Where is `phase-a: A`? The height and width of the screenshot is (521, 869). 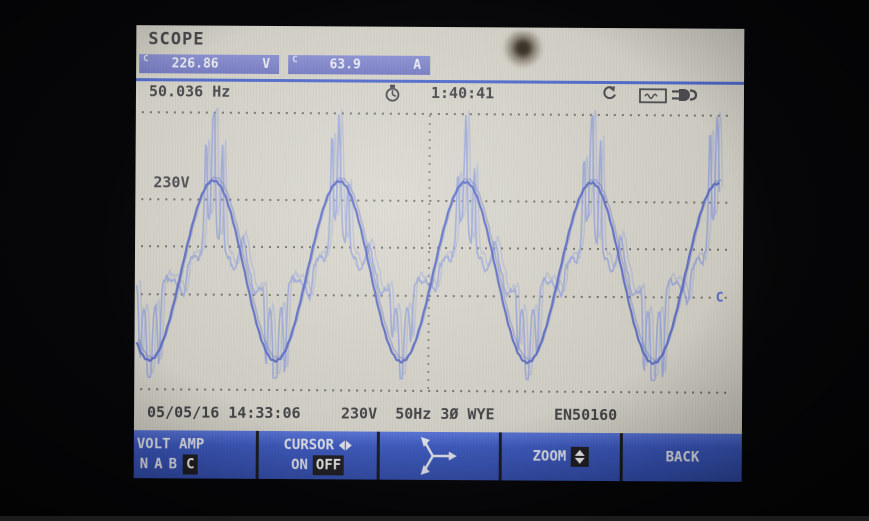 phase-a: A is located at coordinates (158, 464).